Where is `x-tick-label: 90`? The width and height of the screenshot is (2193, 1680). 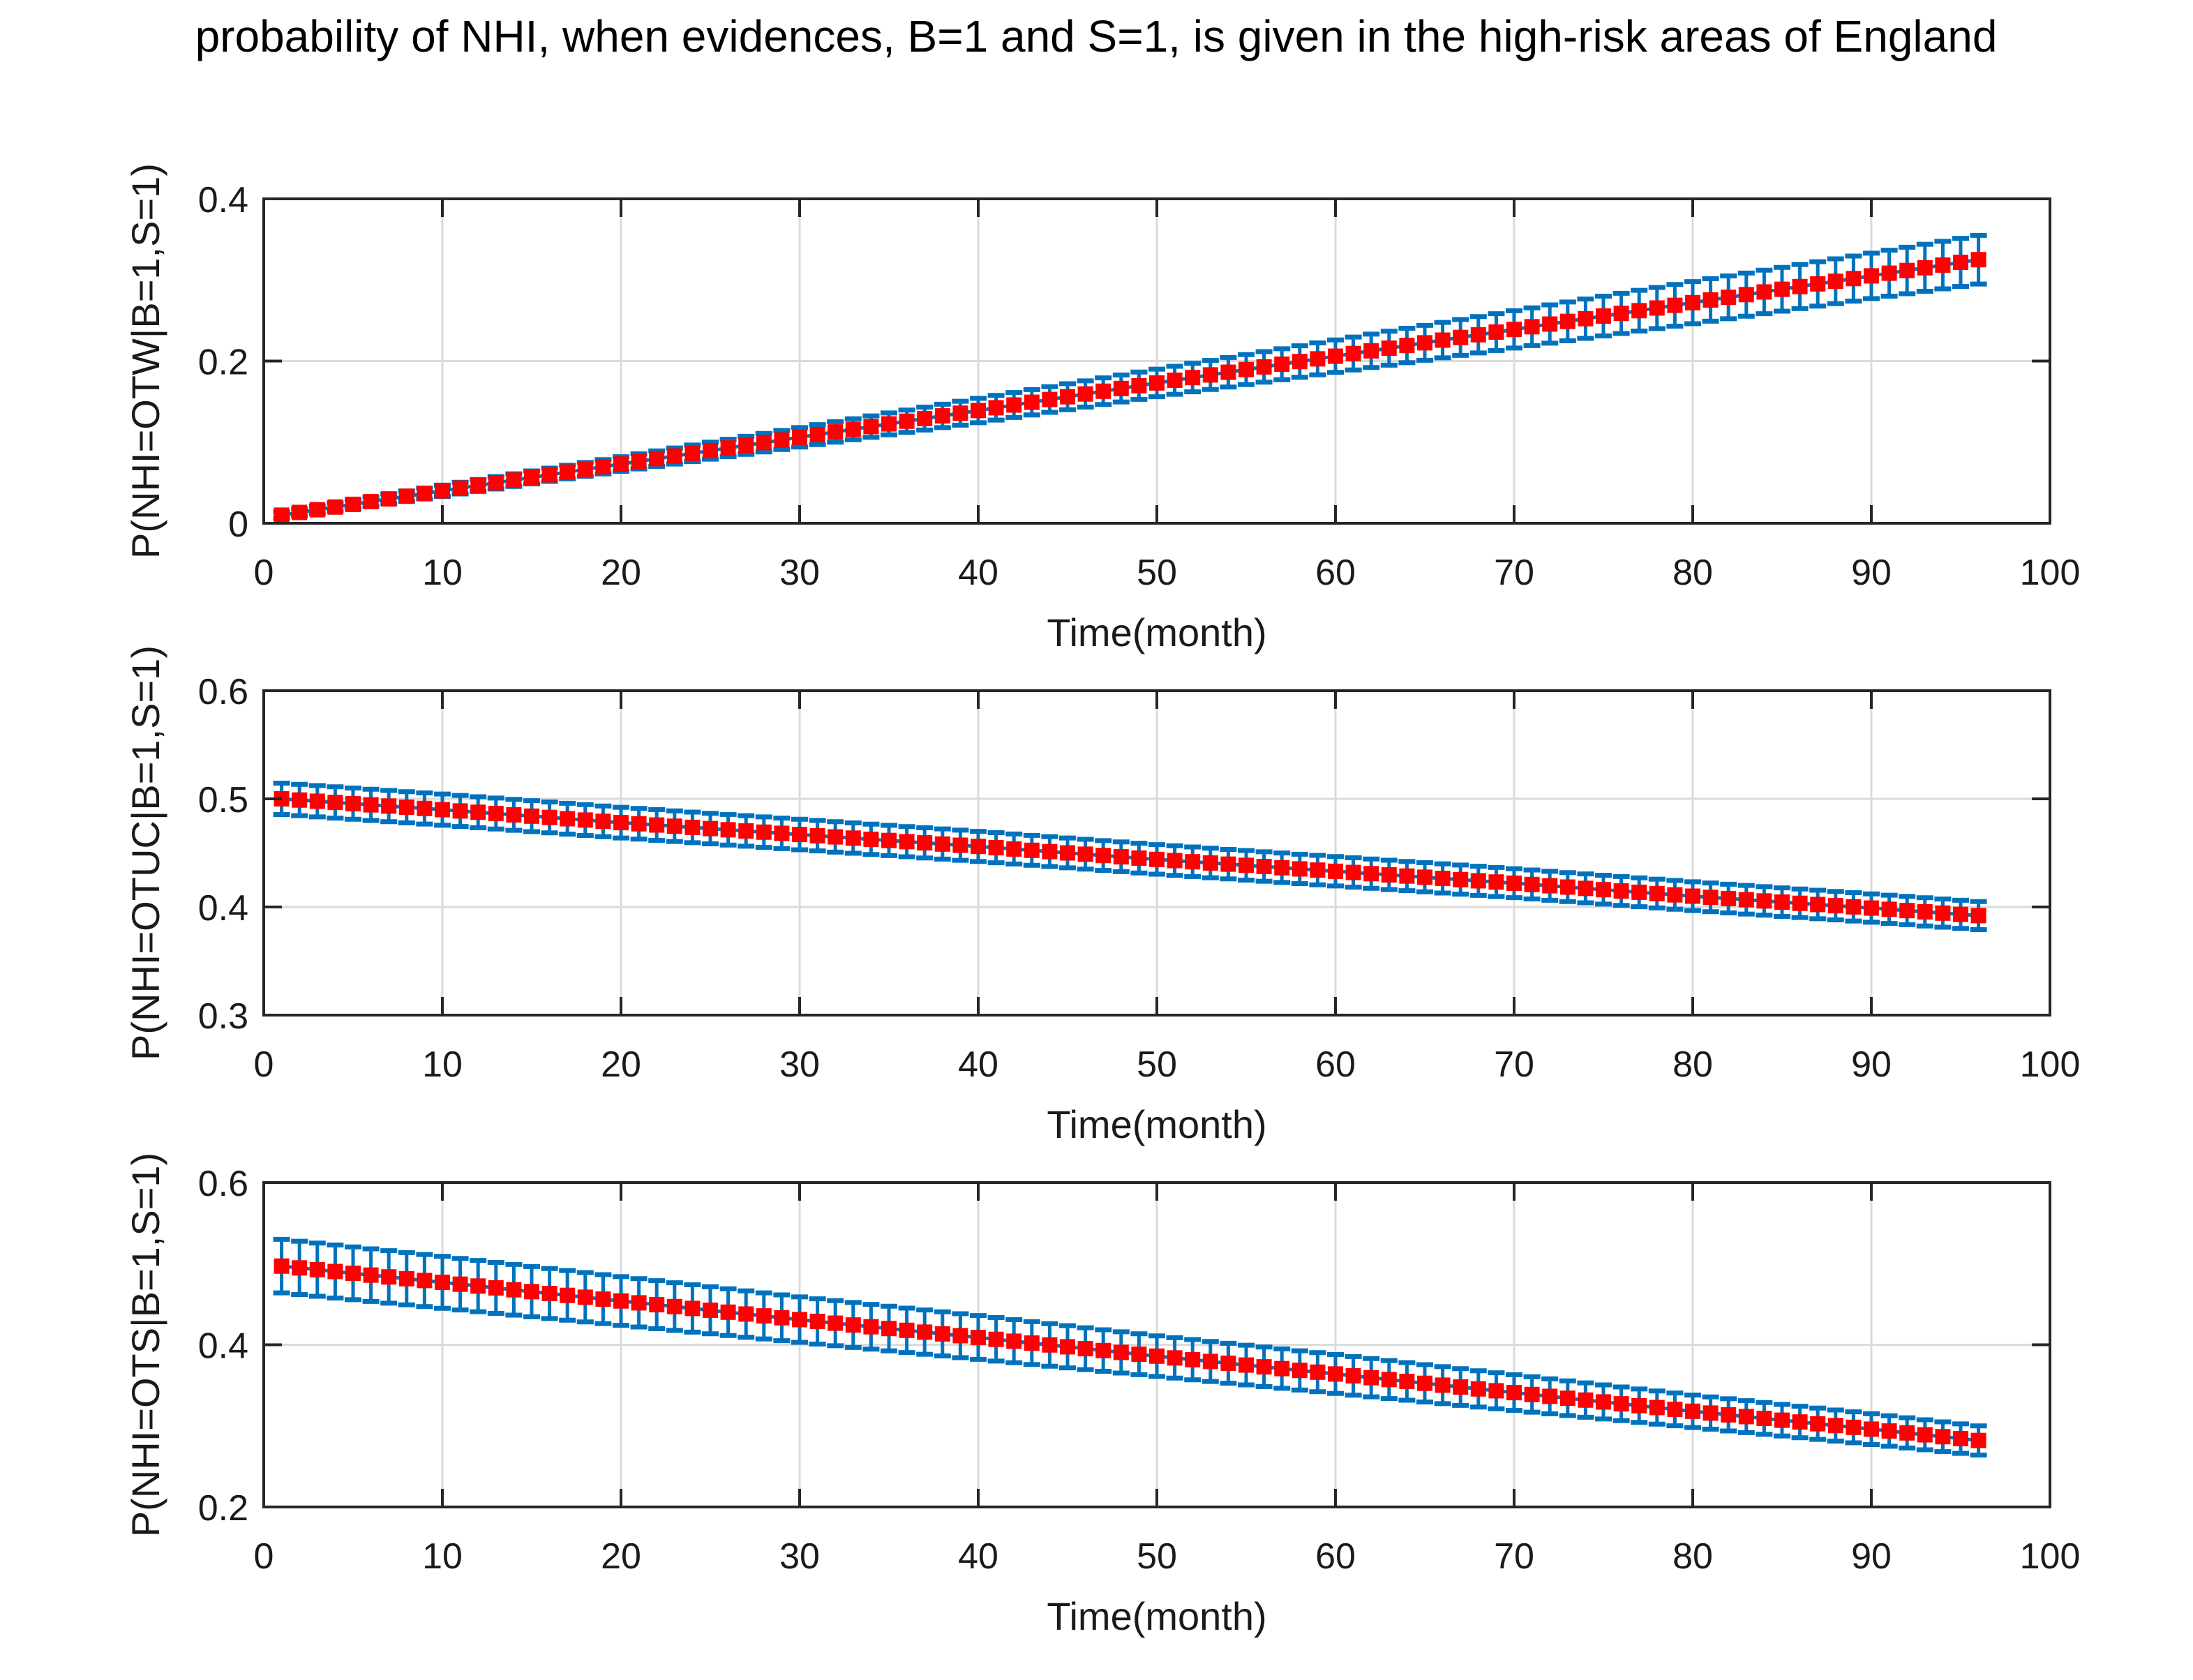 x-tick-label: 90 is located at coordinates (1871, 1557).